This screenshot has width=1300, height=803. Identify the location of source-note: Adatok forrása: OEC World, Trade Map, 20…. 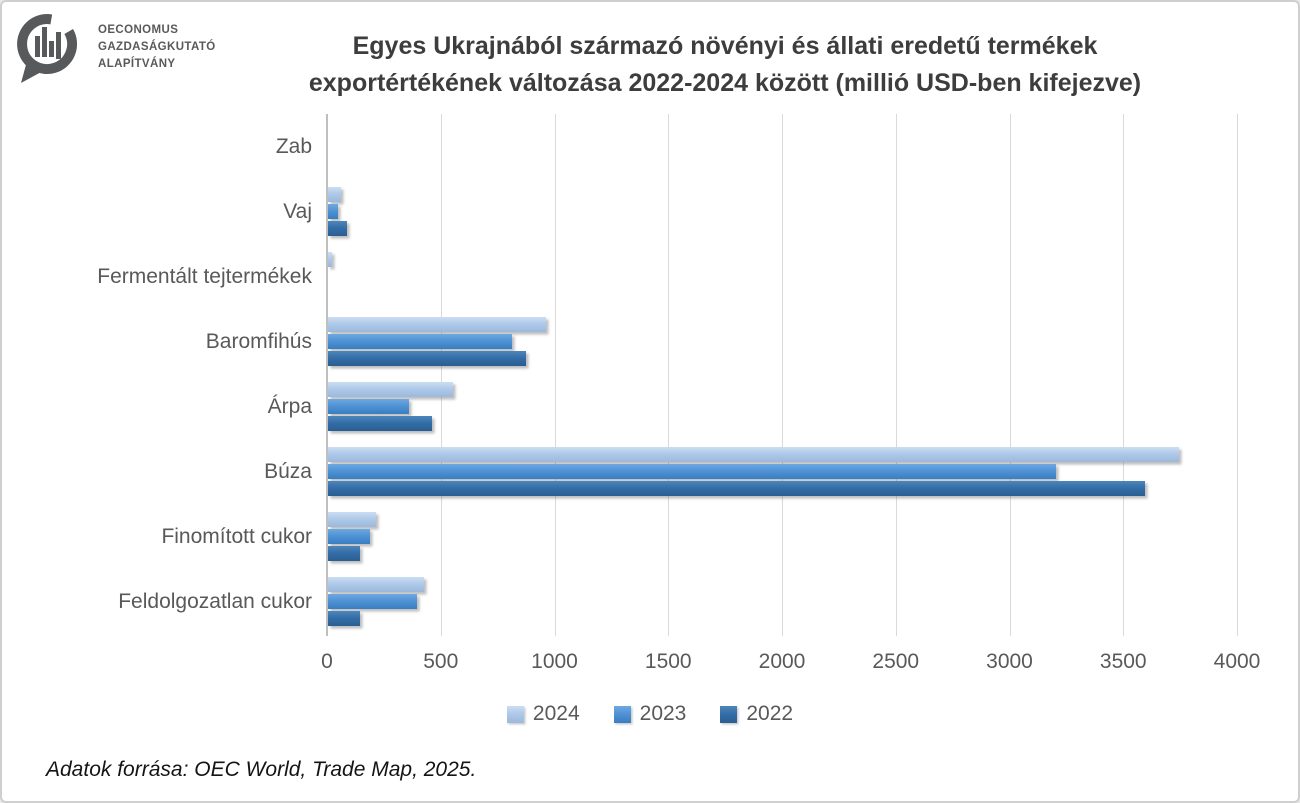
(261, 769).